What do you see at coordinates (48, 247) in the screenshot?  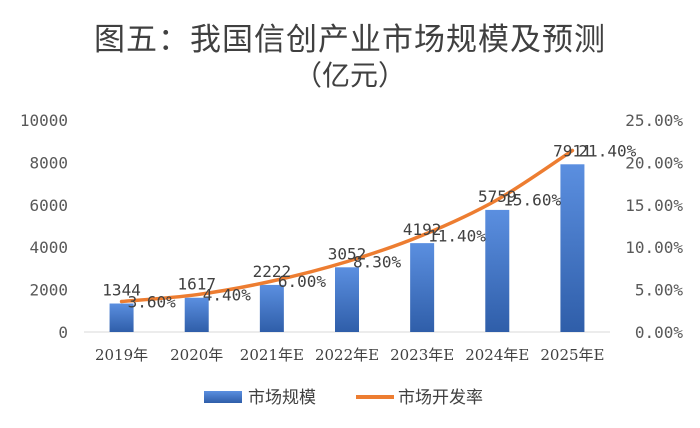 I see `y-left-tick-label: 4000` at bounding box center [48, 247].